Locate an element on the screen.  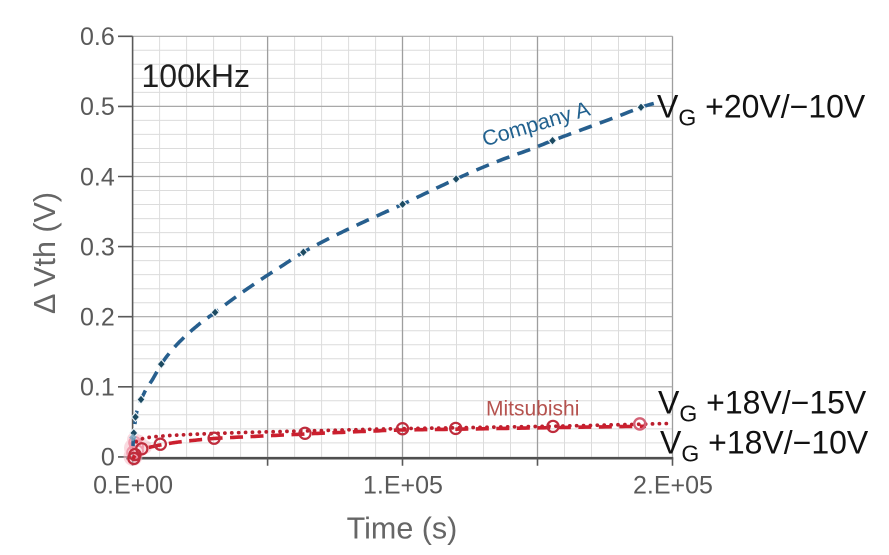
svg-text: 0.E+00 is located at coordinates (133, 485).